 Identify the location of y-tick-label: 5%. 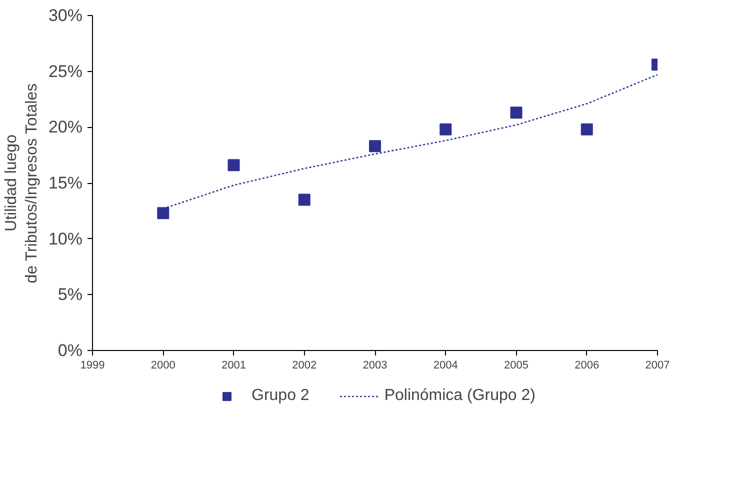
(70, 294).